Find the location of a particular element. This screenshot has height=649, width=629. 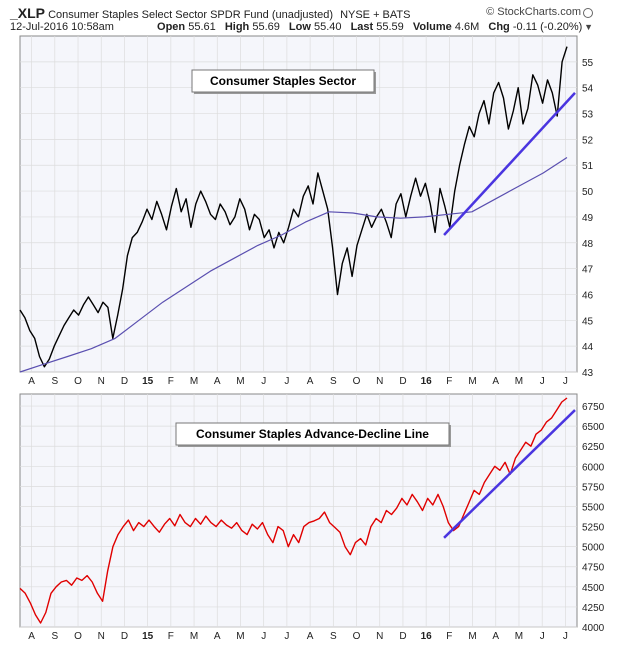

watermark: © StockCharts.com is located at coordinates (533, 12).